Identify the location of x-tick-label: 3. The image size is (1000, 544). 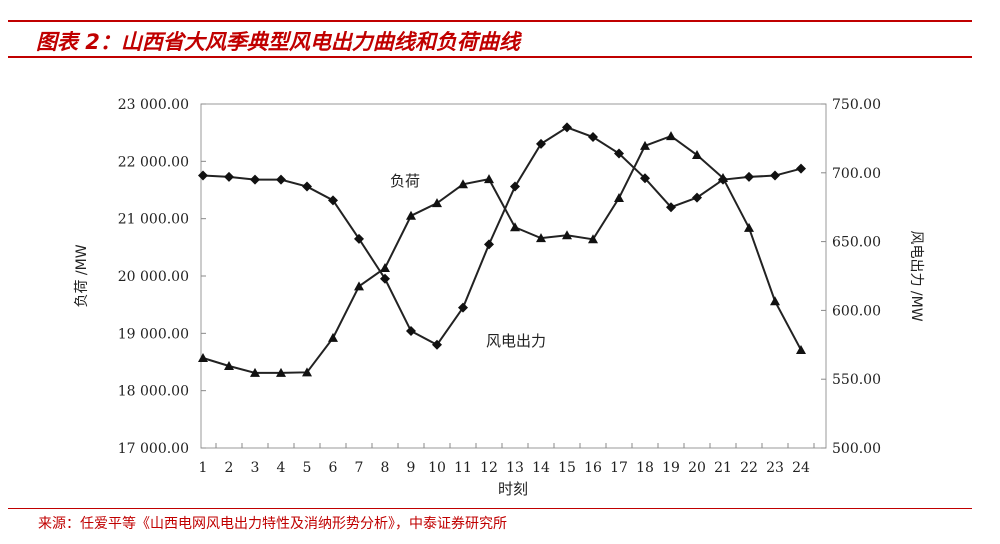
(255, 468).